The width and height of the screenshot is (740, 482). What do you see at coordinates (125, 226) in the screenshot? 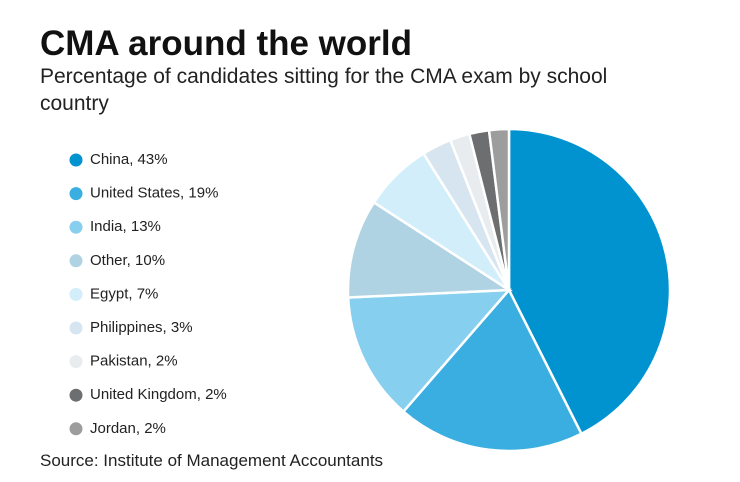
I see `legend-label: India, 13%` at bounding box center [125, 226].